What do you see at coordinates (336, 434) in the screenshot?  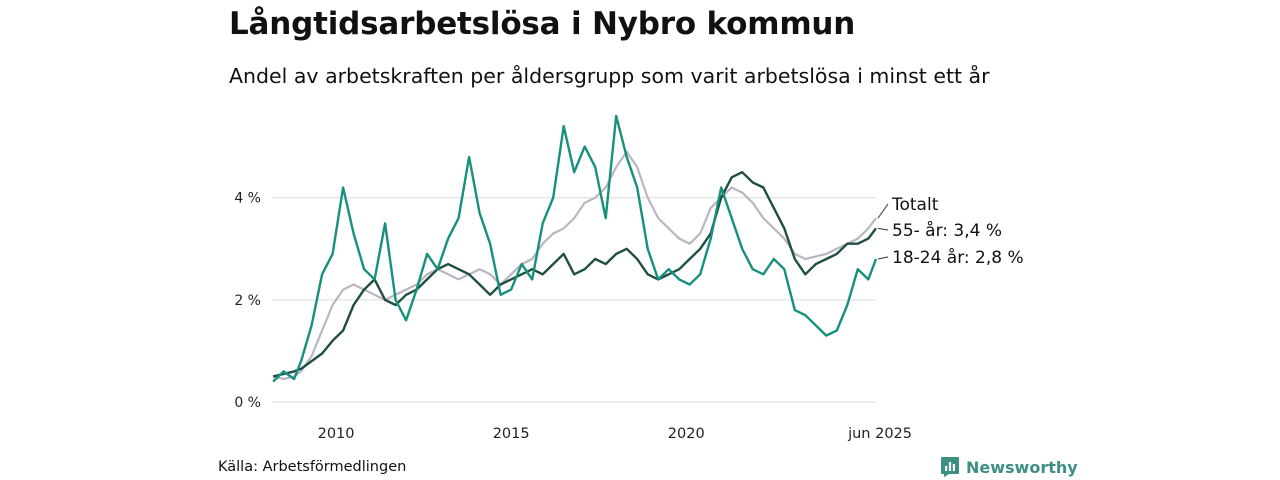 I see `x-tick-label: 2010` at bounding box center [336, 434].